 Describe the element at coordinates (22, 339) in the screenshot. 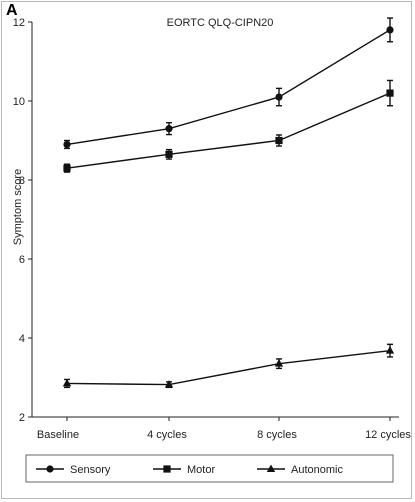

I see `y-tick-label: 4` at that location.